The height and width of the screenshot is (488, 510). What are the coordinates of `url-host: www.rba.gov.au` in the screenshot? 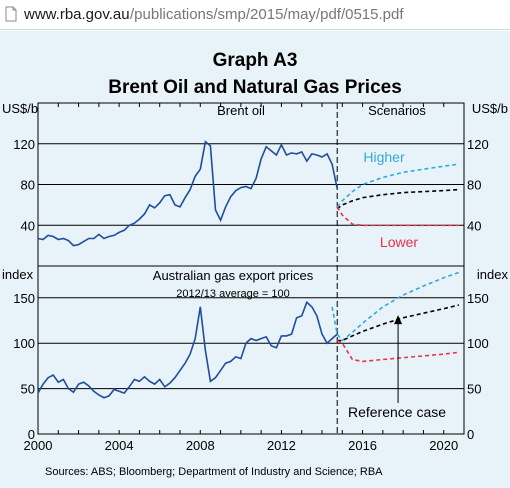 It's located at (77, 14).